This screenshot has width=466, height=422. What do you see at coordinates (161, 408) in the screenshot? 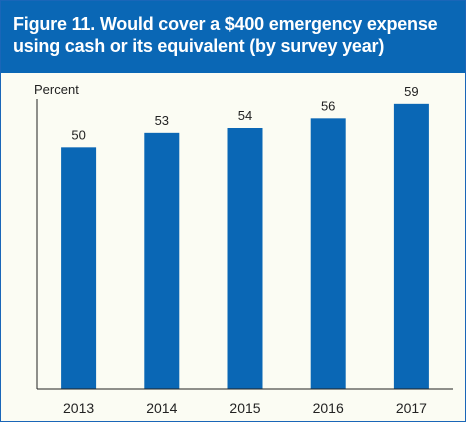
I see `x-tick-label-2014: 2014` at bounding box center [161, 408].